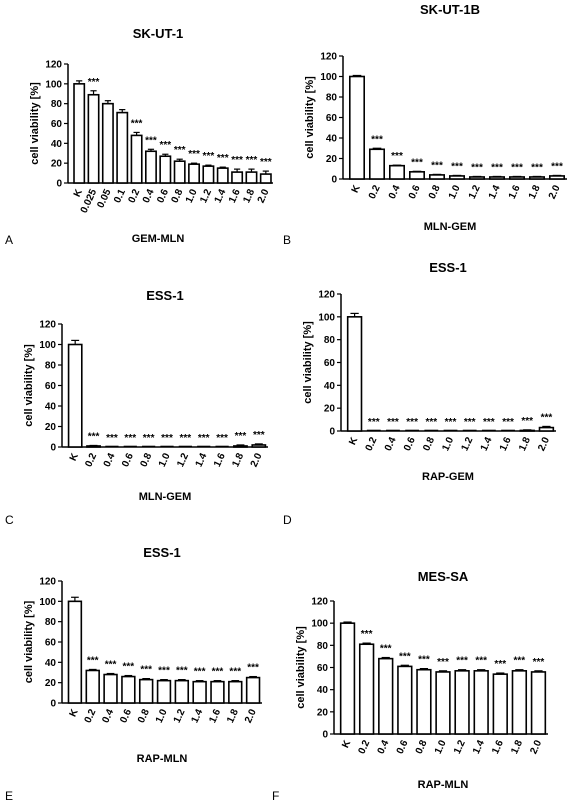  Describe the element at coordinates (353, 441) in the screenshot. I see `x-tick-label: K` at that location.